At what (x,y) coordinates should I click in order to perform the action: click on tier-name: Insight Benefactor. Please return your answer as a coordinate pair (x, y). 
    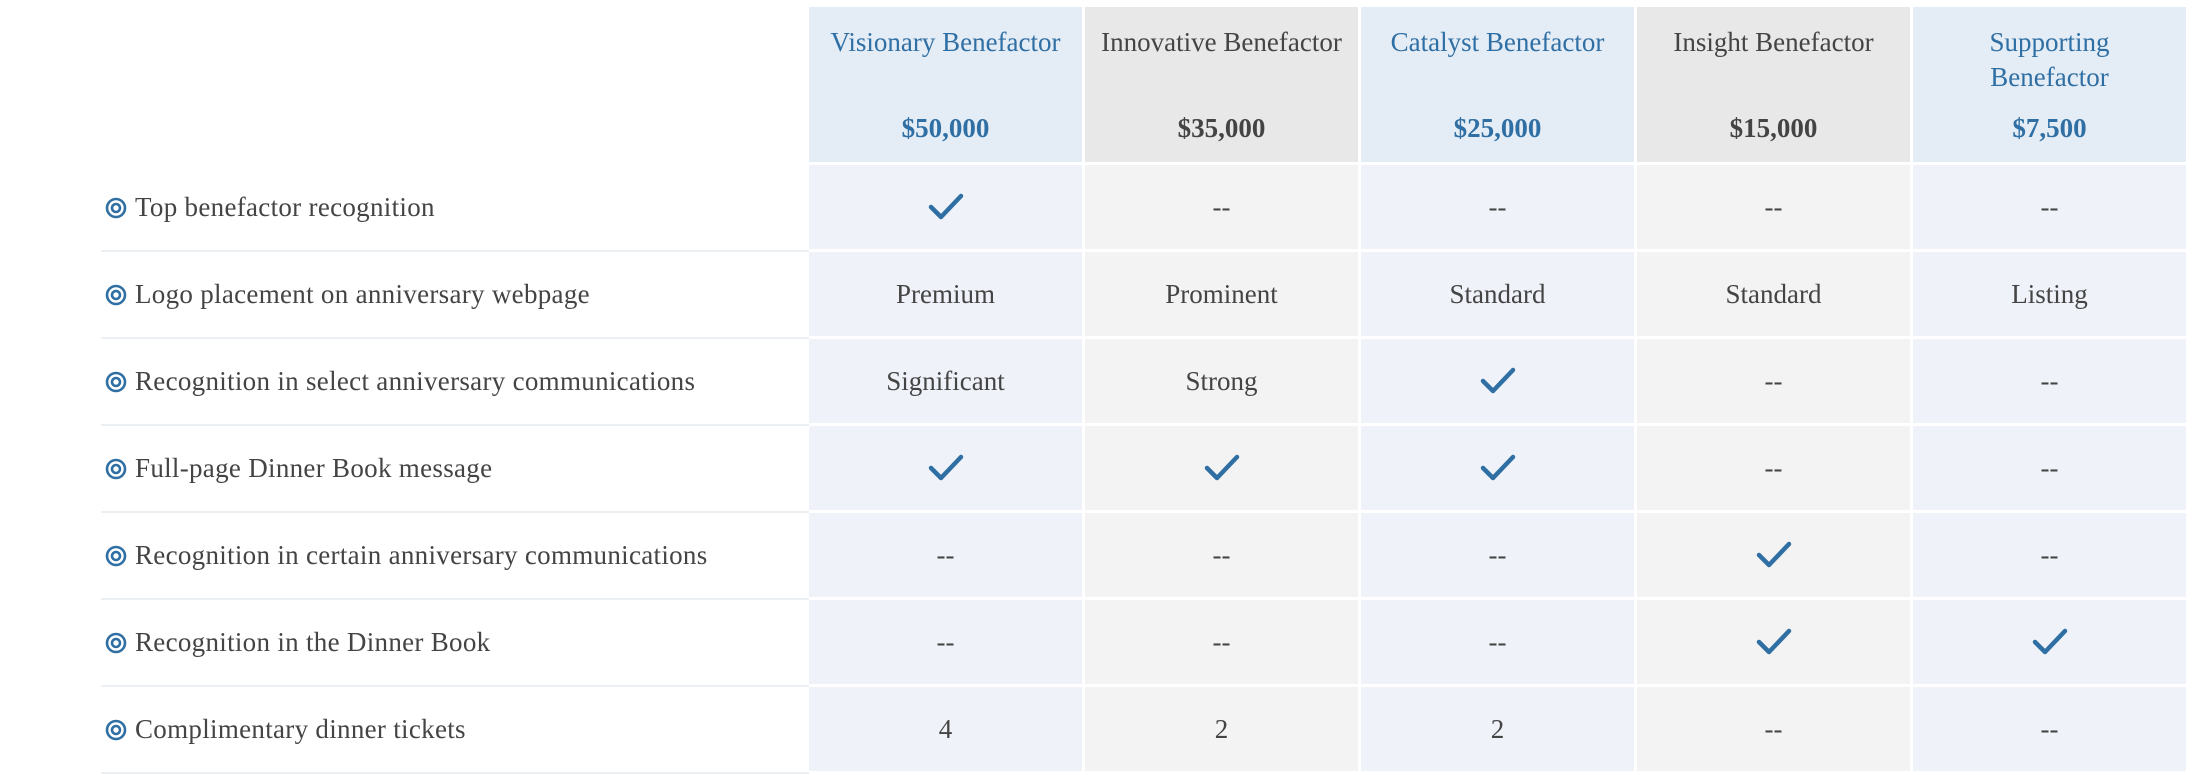
    Looking at the image, I should click on (1773, 42).